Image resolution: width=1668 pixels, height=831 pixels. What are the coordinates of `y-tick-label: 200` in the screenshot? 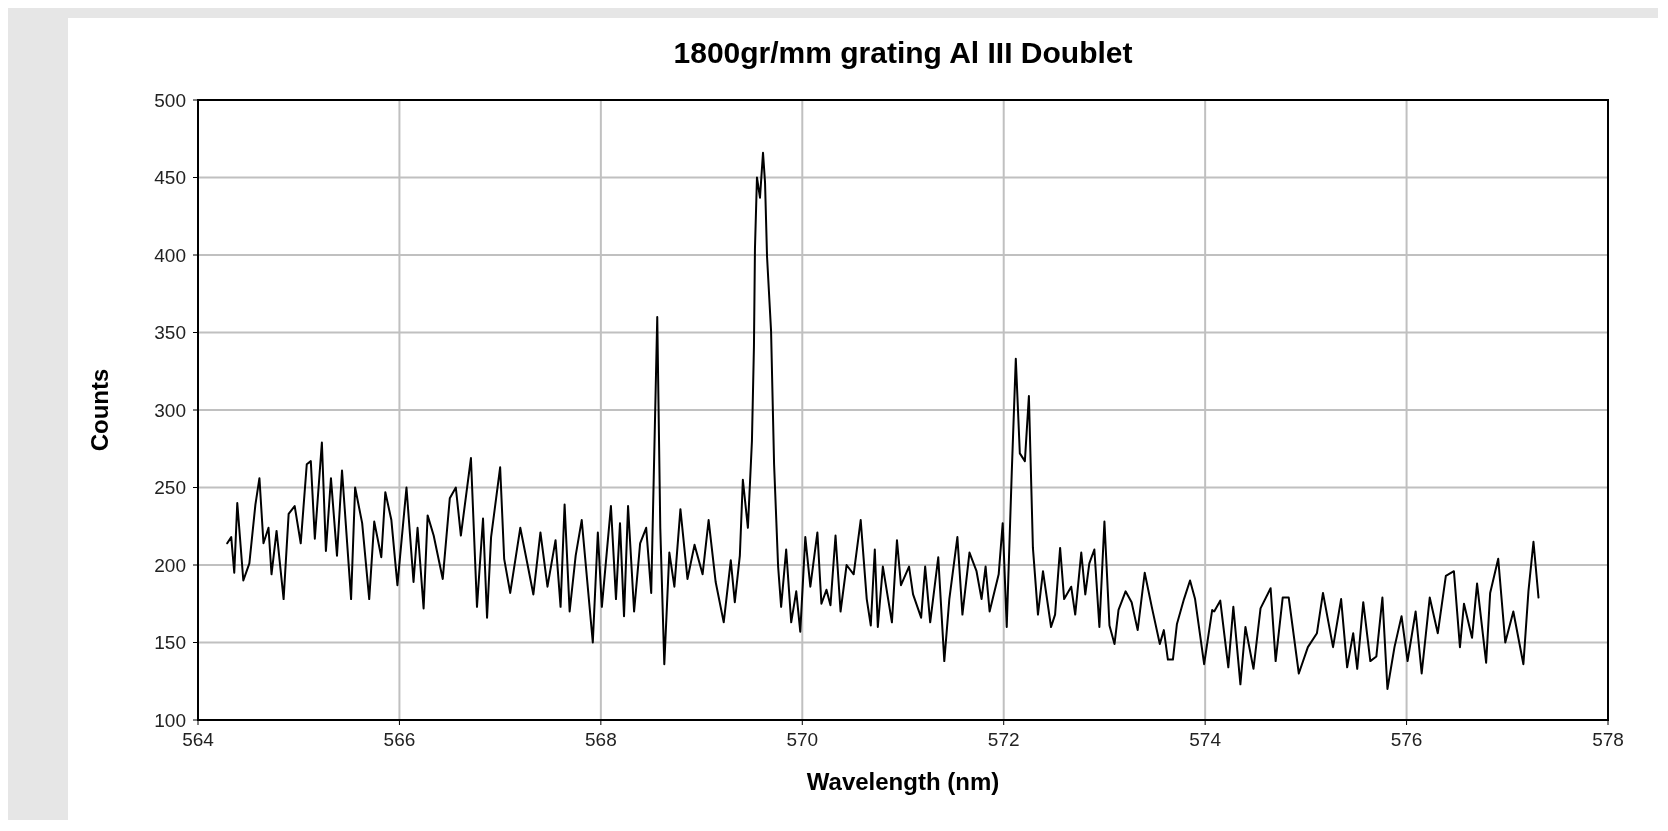 It's located at (170, 565).